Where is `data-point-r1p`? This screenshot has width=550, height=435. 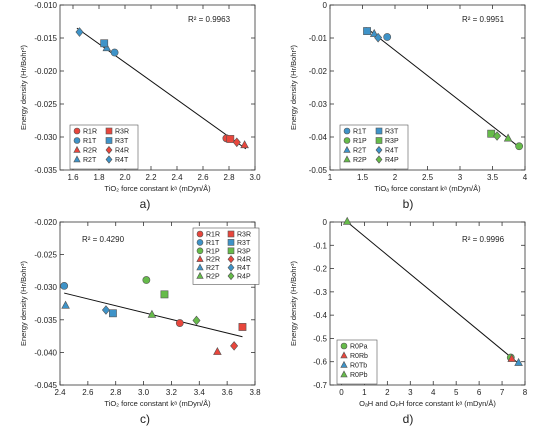 data-point-r1p is located at coordinates (146, 280).